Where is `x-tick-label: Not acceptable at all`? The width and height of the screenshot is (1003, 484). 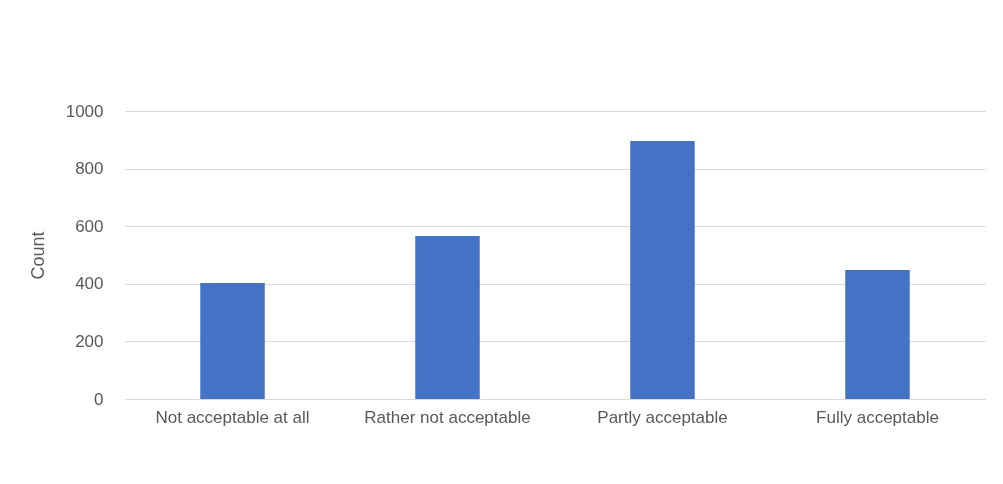 x-tick-label: Not acceptable at all is located at coordinates (232, 417).